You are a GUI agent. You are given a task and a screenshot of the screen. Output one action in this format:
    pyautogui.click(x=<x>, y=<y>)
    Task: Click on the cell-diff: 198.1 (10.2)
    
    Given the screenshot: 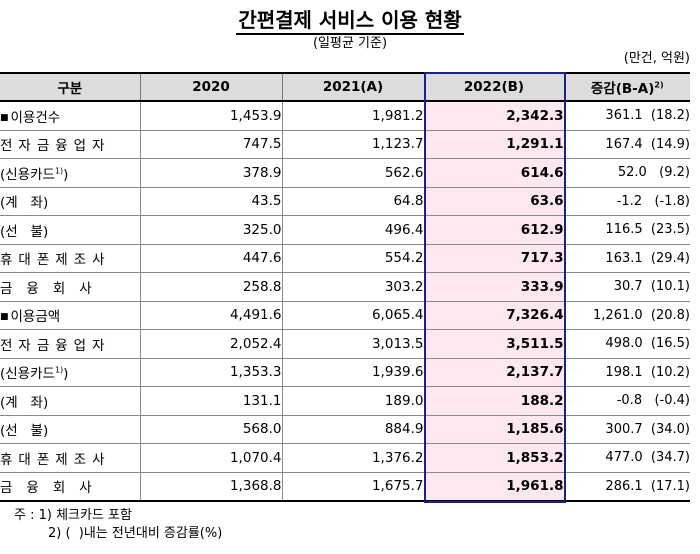 What is the action you would take?
    pyautogui.click(x=626, y=372)
    